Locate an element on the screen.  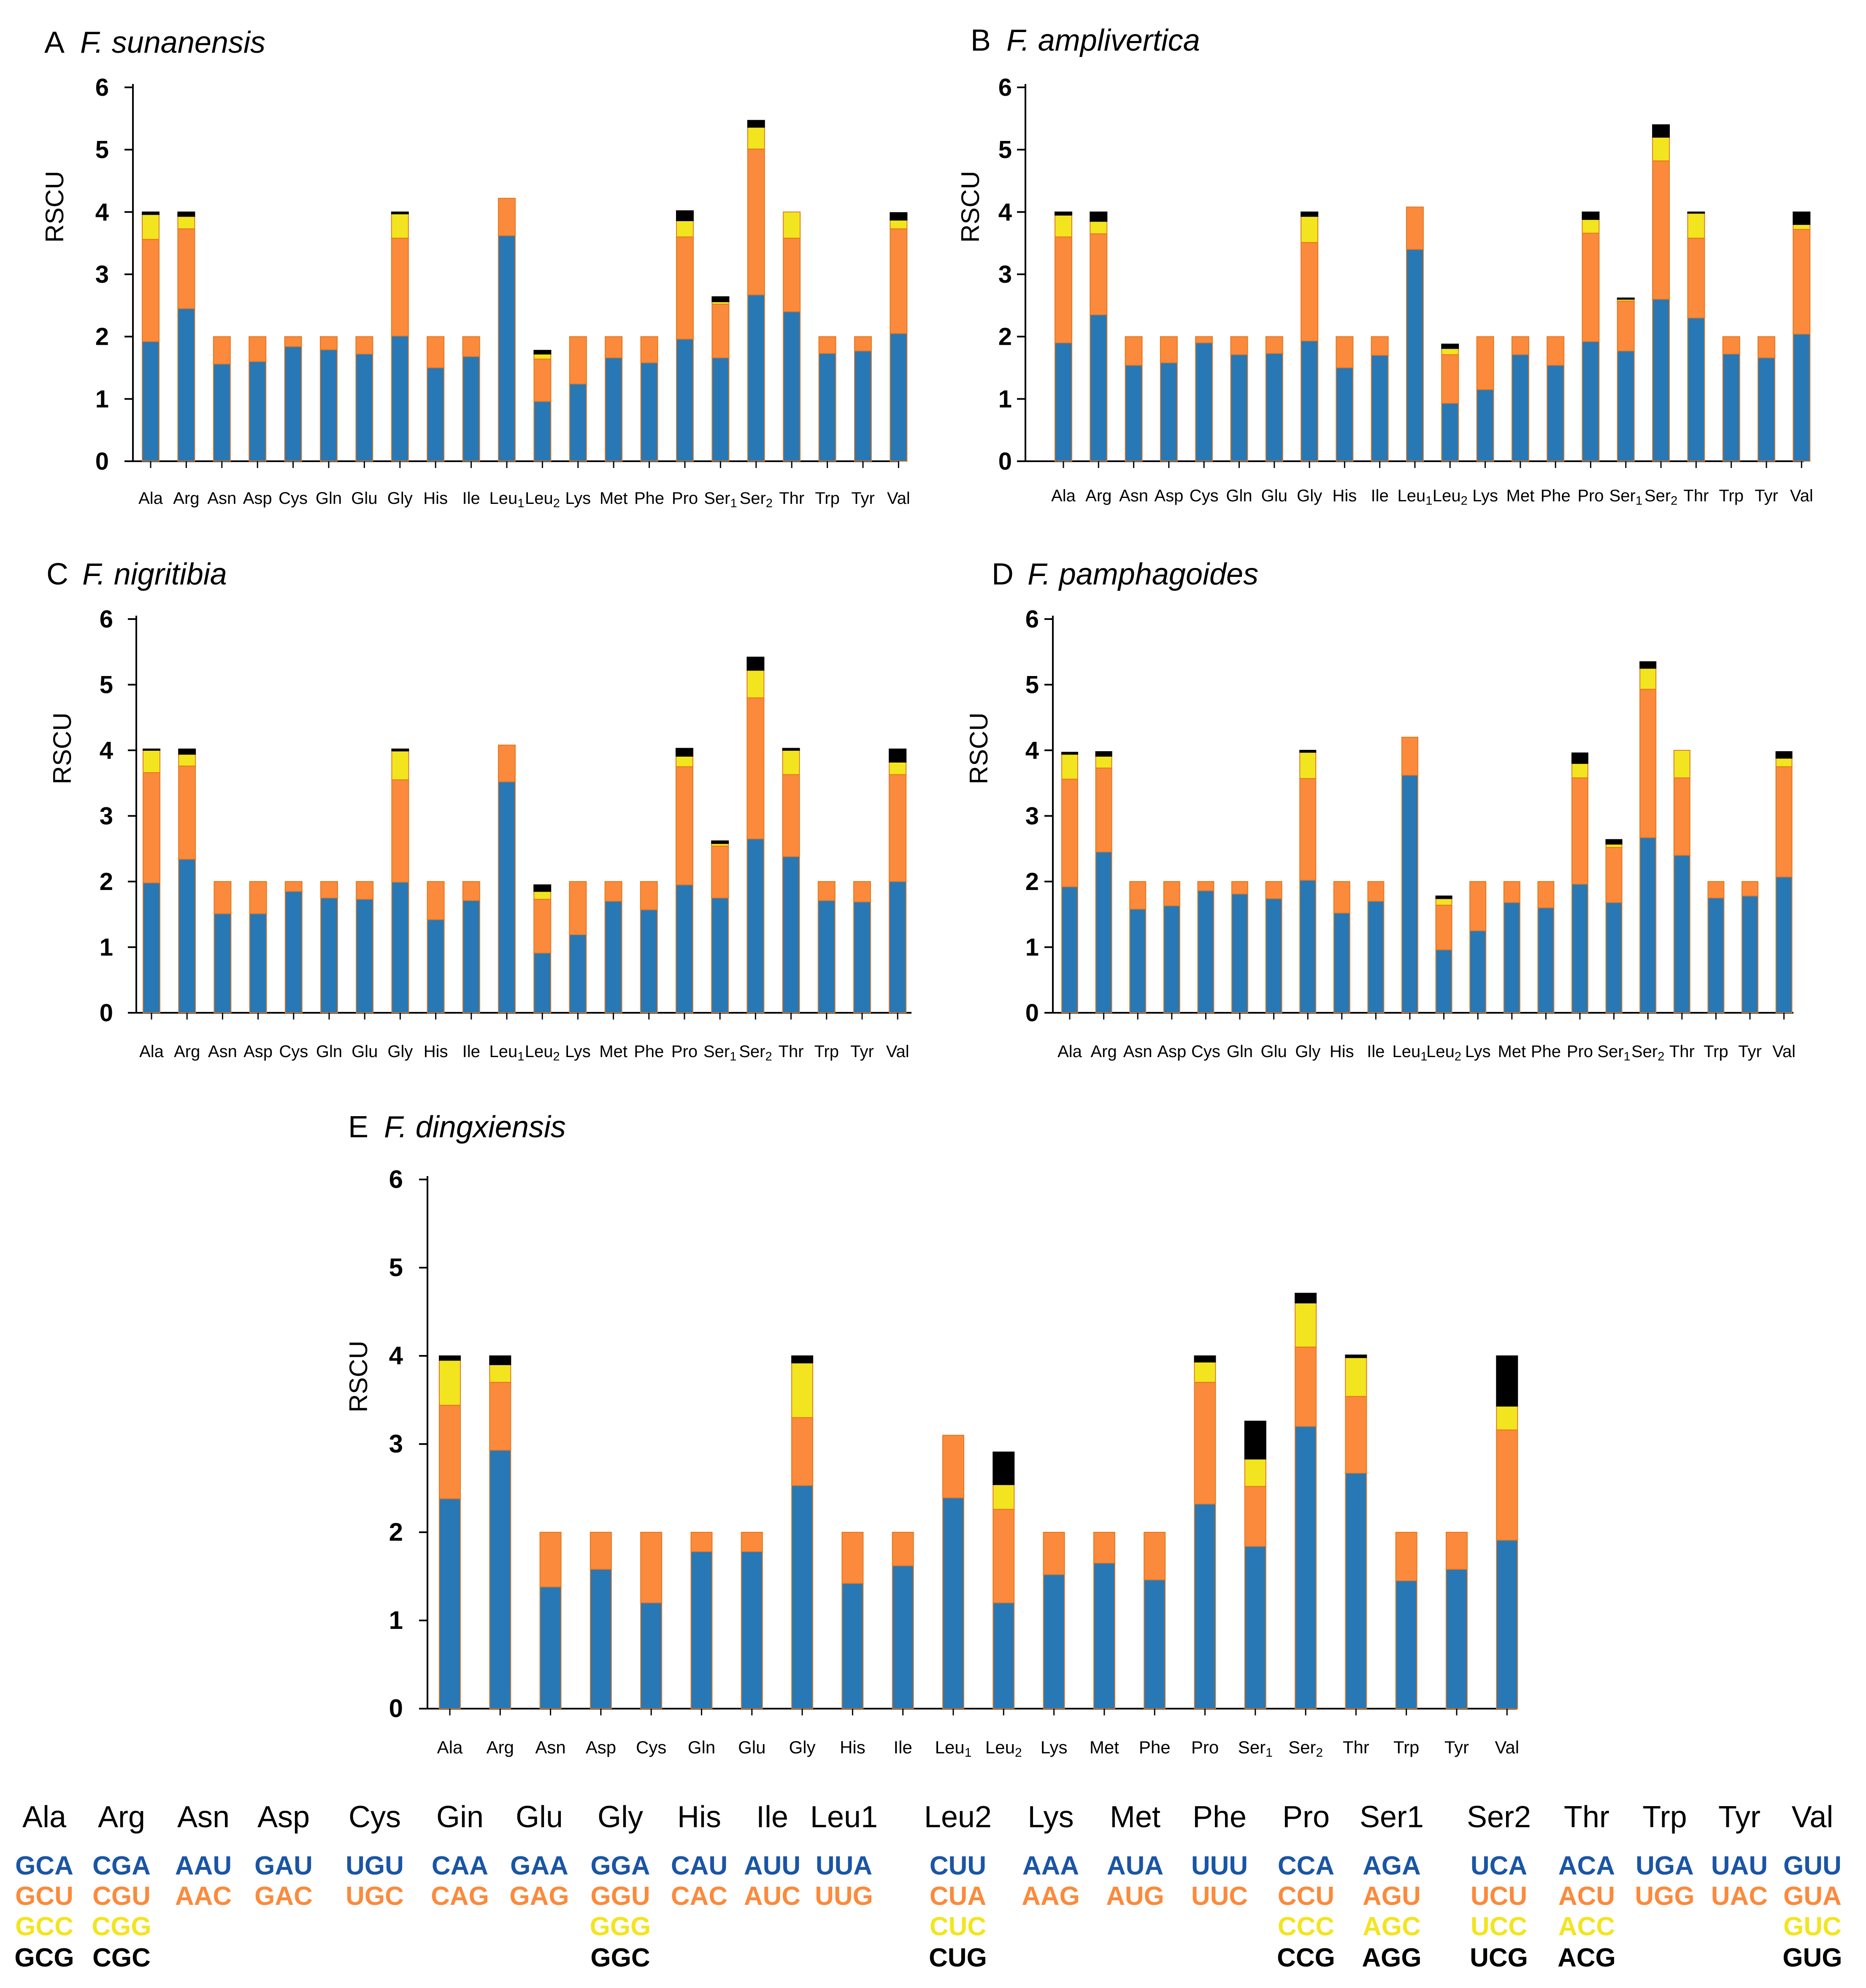
x-tick-label: Phe is located at coordinates (1155, 1747).